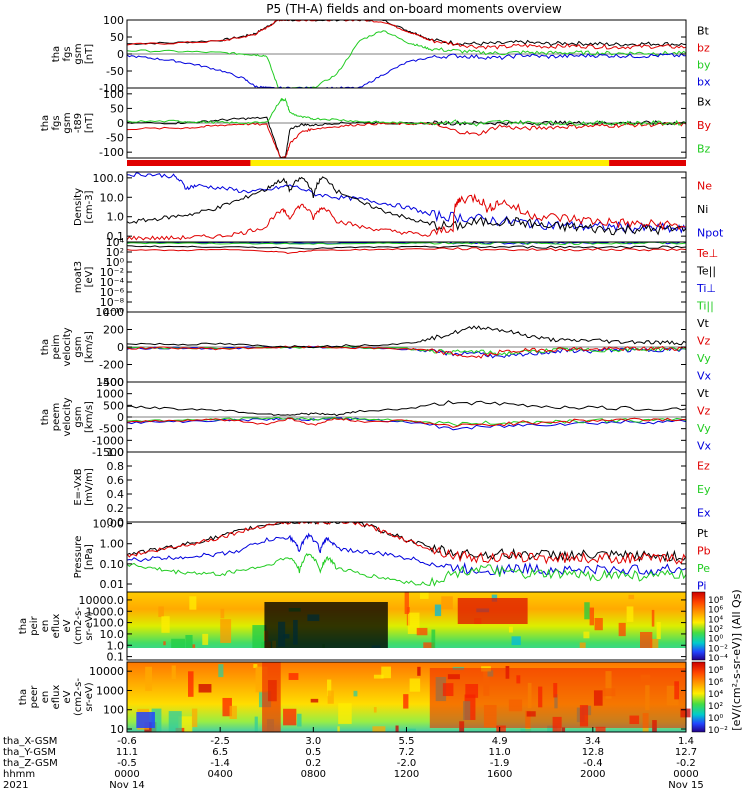 This screenshot has height=800, width=750. What do you see at coordinates (117, 729) in the screenshot?
I see `y-tick-label: 10` at bounding box center [117, 729].